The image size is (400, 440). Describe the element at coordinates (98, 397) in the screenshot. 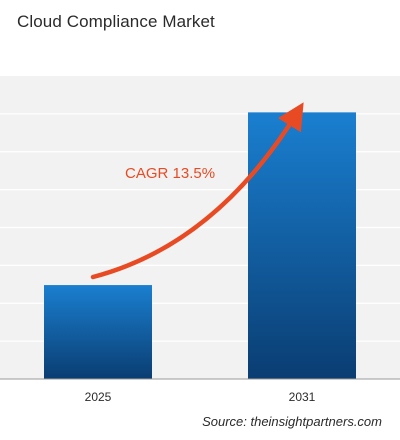

I see `x-tick-label-2025: 2025` at that location.